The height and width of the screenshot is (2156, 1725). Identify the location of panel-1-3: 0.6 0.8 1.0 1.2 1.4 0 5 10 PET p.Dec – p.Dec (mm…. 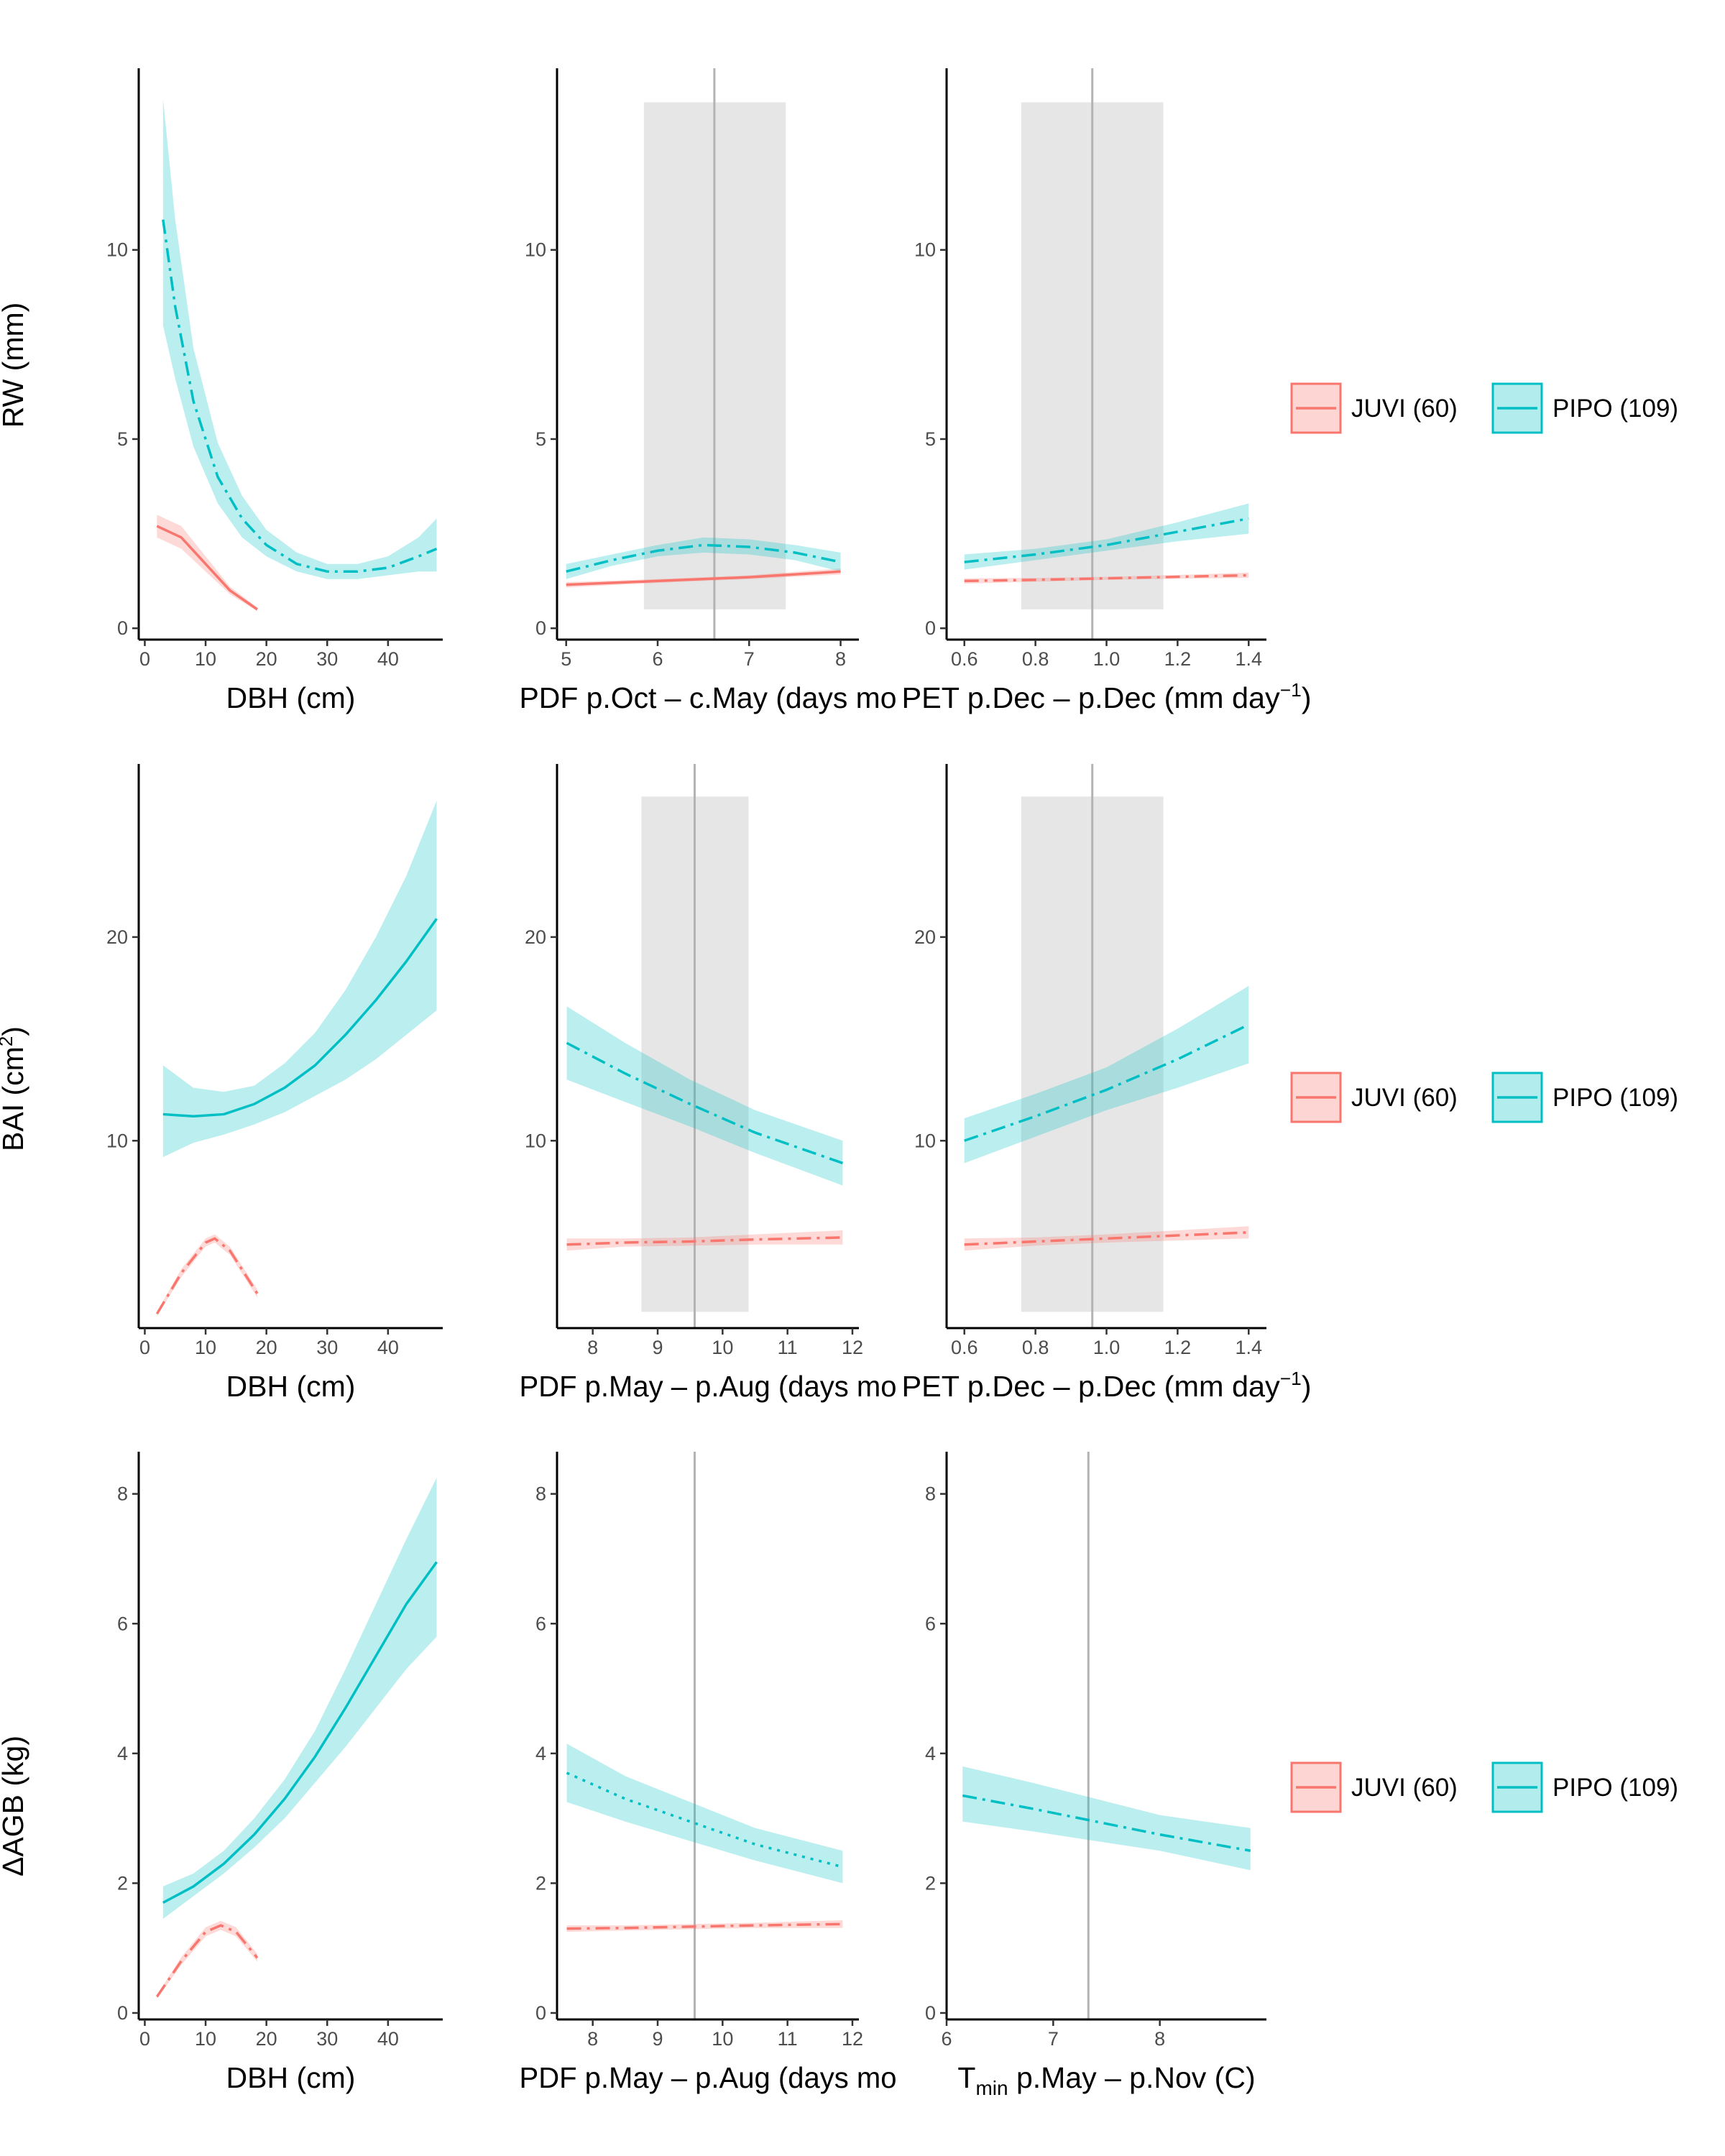
(1106, 391).